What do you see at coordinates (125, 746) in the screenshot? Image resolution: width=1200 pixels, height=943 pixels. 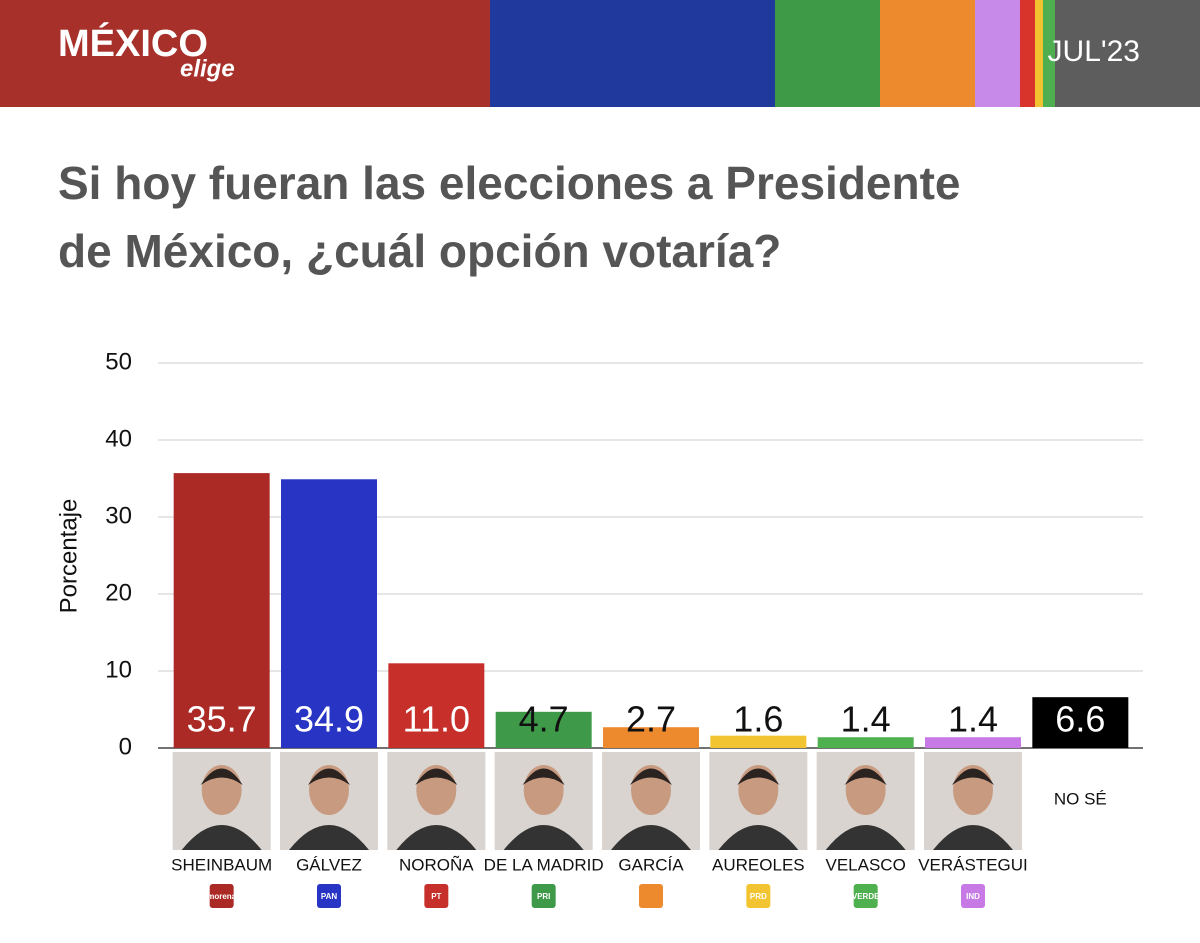 I see `y-tick-label: 0` at bounding box center [125, 746].